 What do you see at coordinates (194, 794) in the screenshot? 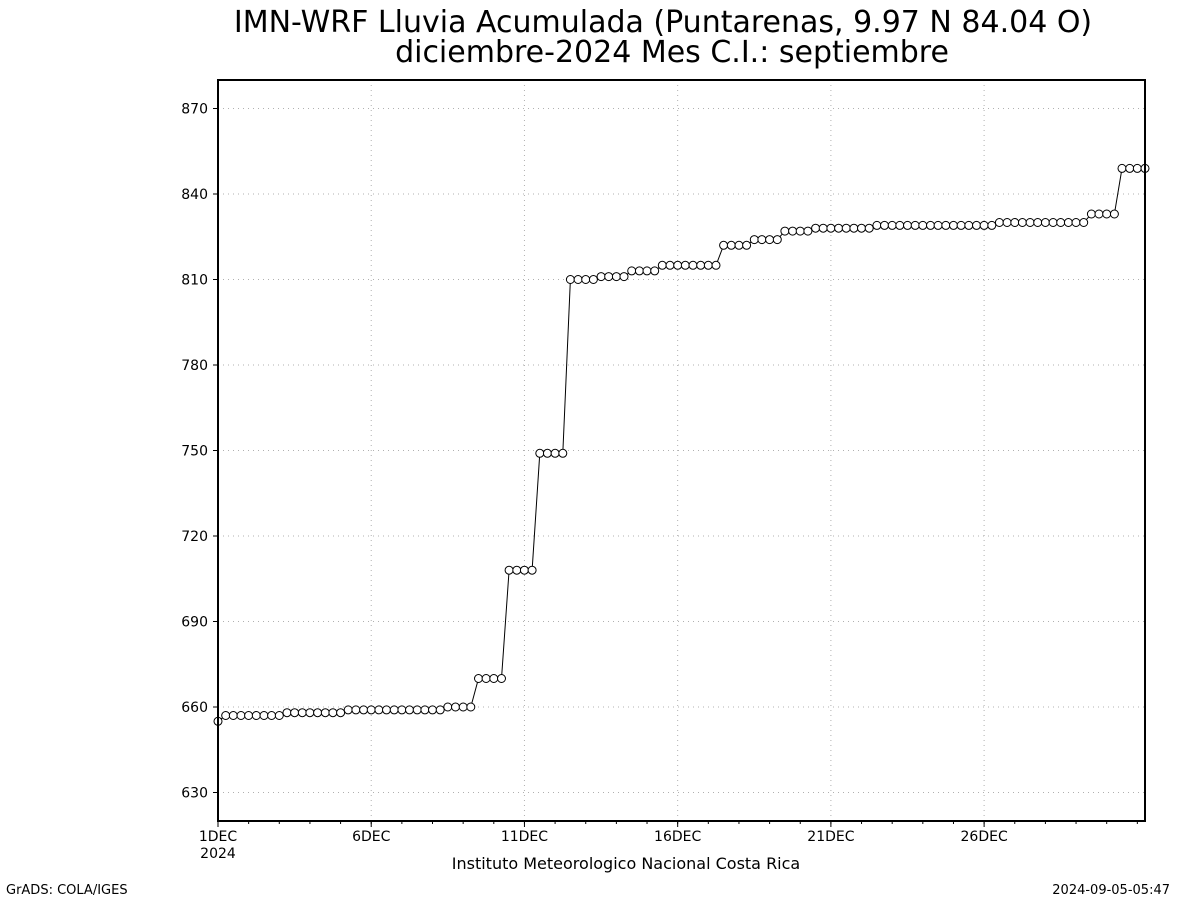
I see `y-tick-label: 630` at bounding box center [194, 794].